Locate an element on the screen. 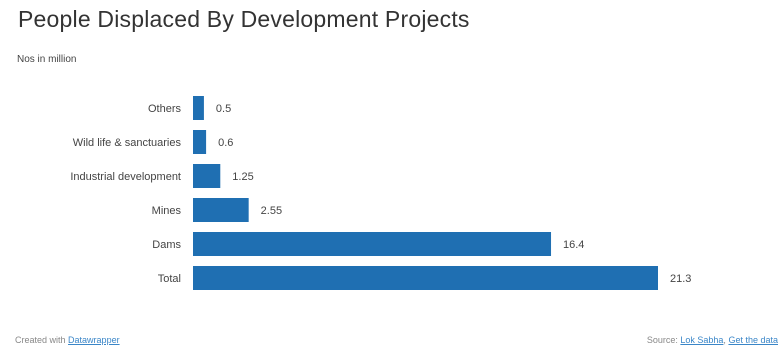  category-label: Mines is located at coordinates (167, 211).